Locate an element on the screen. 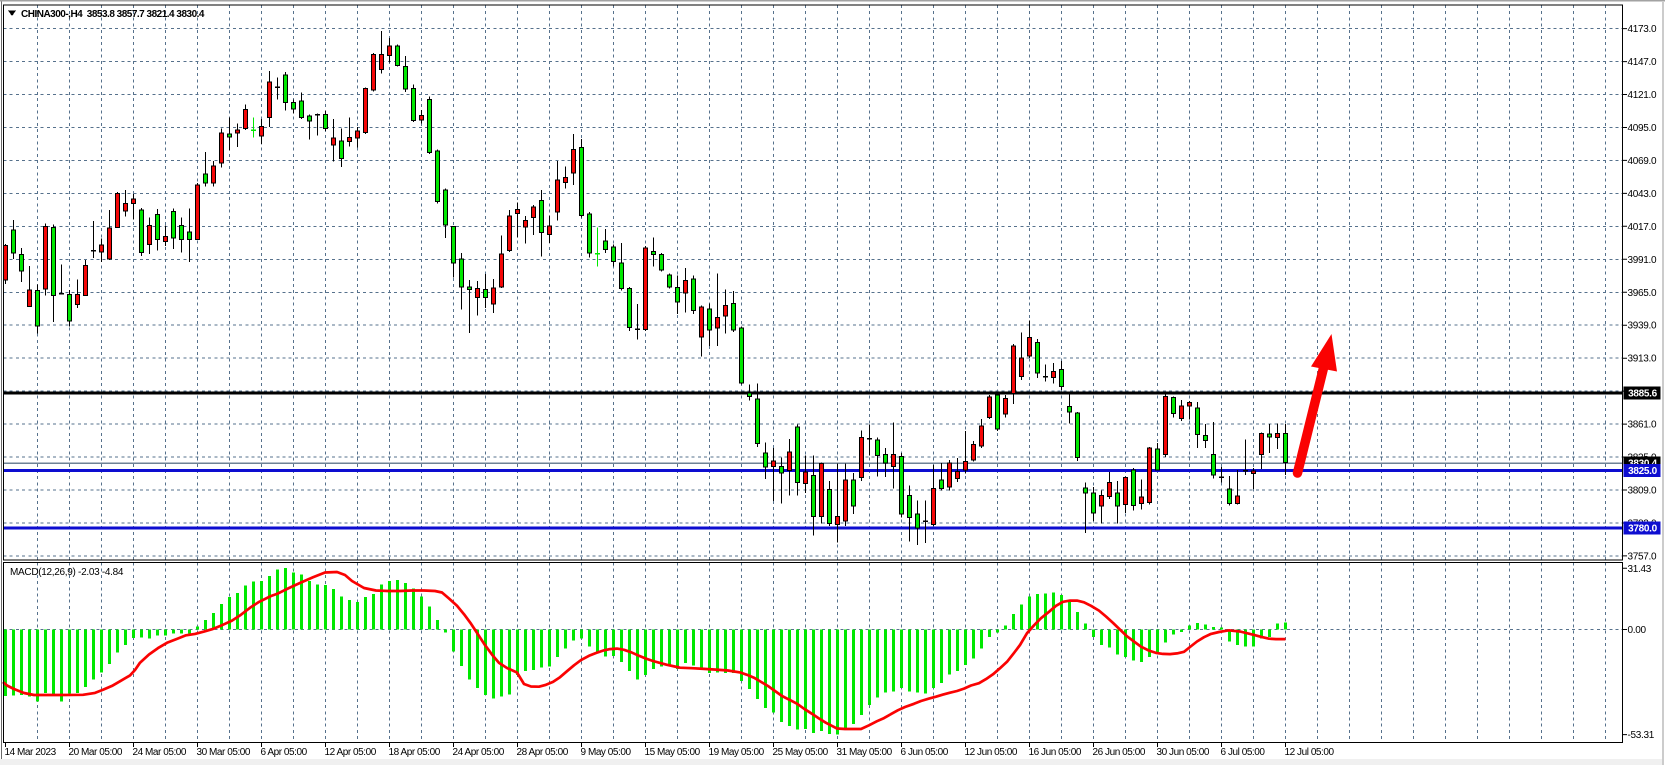 The image size is (1665, 765). svg-text: 24 Apr 05:00 is located at coordinates (479, 752).